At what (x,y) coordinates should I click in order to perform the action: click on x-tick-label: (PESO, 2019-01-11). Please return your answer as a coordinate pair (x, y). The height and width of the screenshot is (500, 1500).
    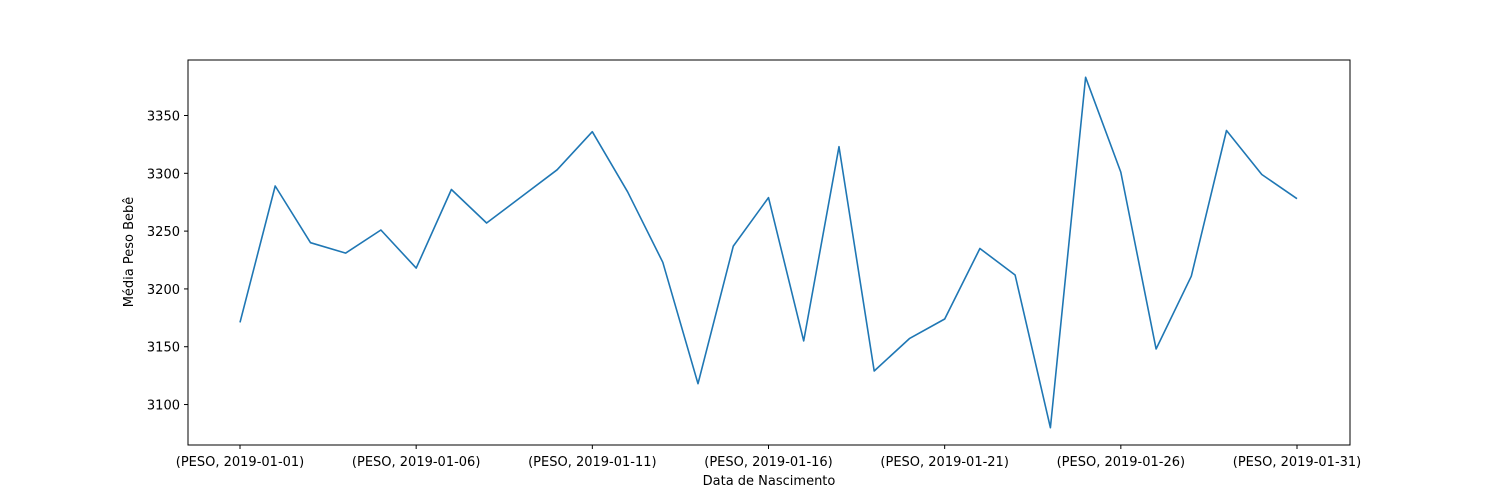
    Looking at the image, I should click on (592, 462).